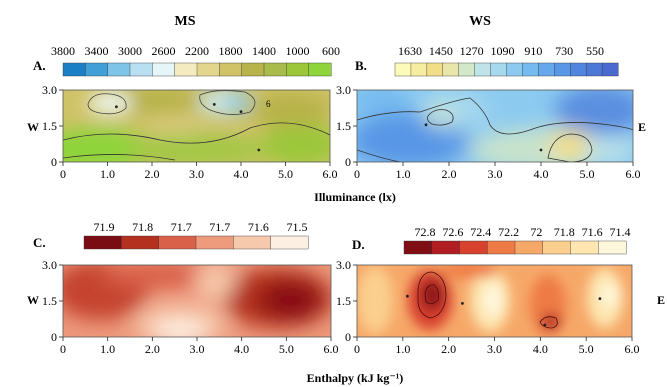 This screenshot has height=387, width=667. Describe the element at coordinates (410, 51) in the screenshot. I see `colorbar-tick-label: 1630` at that location.